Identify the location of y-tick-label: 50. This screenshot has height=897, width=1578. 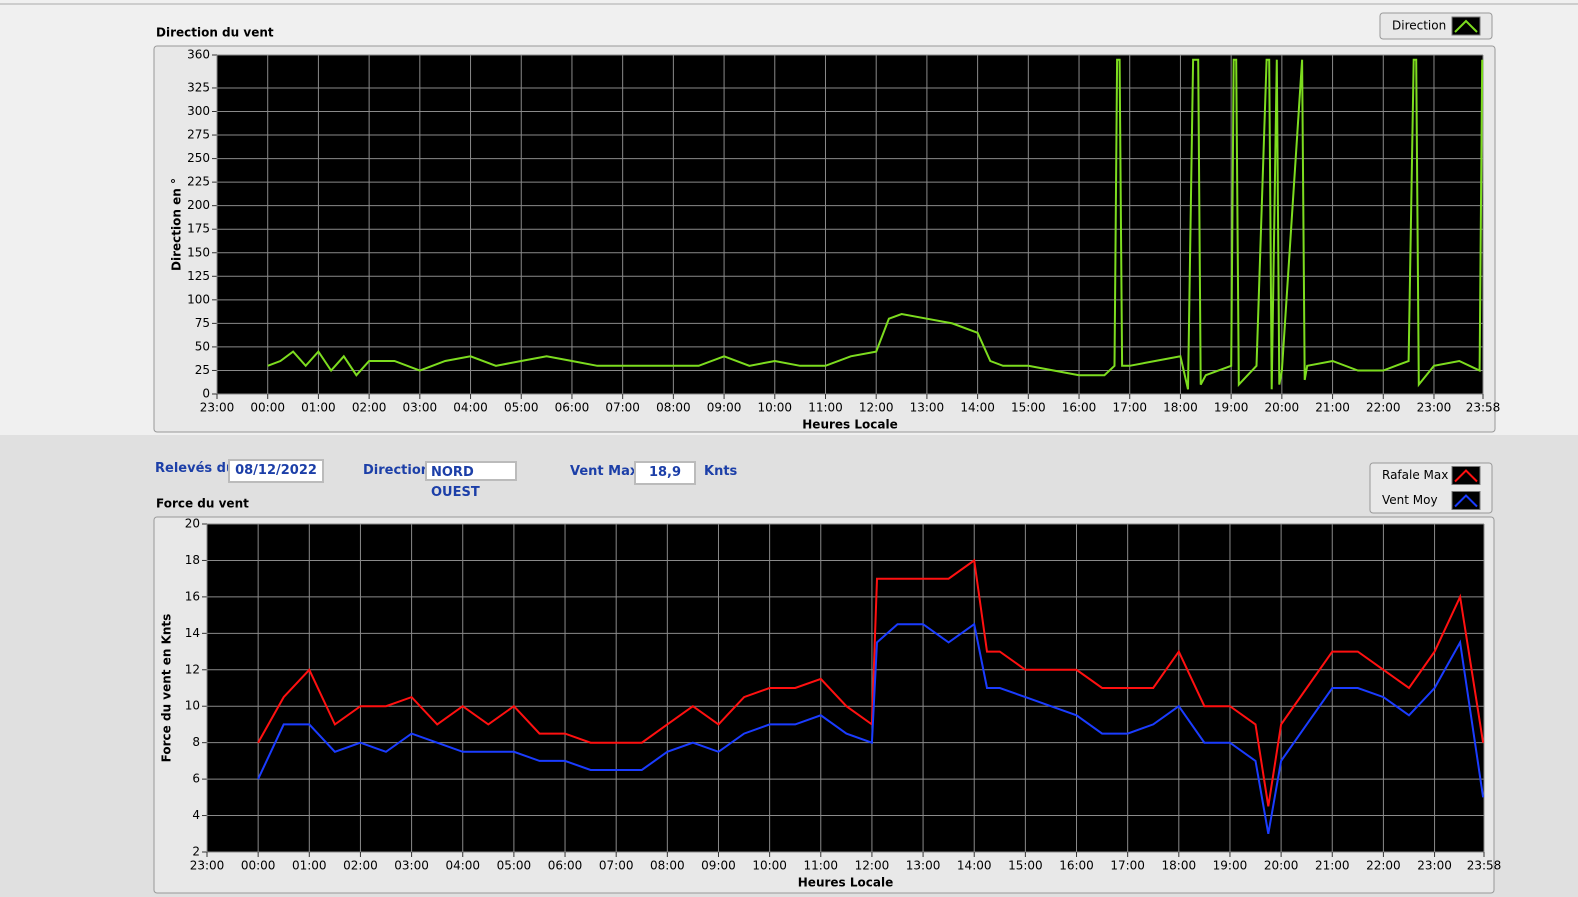
(202, 346).